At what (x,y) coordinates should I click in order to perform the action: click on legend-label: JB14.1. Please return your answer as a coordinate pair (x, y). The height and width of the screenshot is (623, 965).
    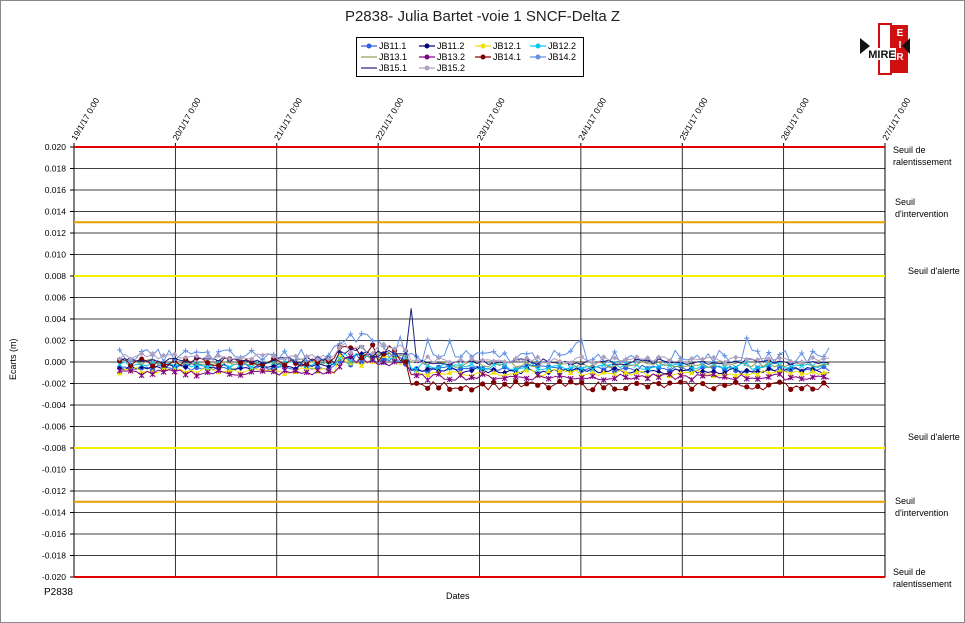
    Looking at the image, I should click on (507, 57).